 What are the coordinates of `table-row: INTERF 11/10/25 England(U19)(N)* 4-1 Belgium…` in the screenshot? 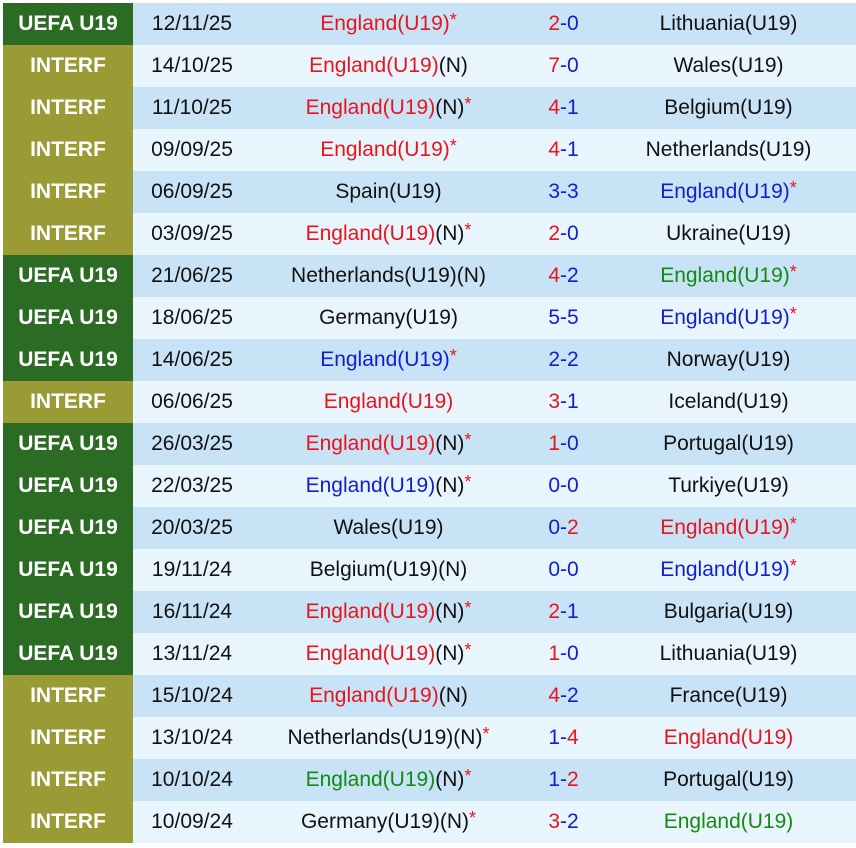 It's located at (429, 108).